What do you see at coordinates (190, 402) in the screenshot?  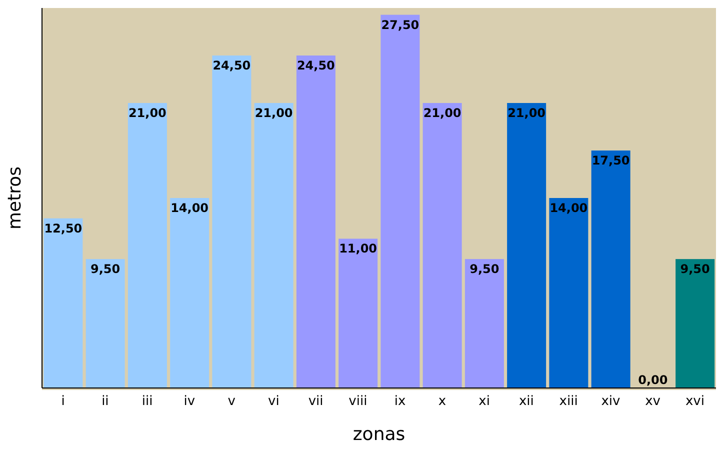 I see `x-tick-label: iv` at bounding box center [190, 402].